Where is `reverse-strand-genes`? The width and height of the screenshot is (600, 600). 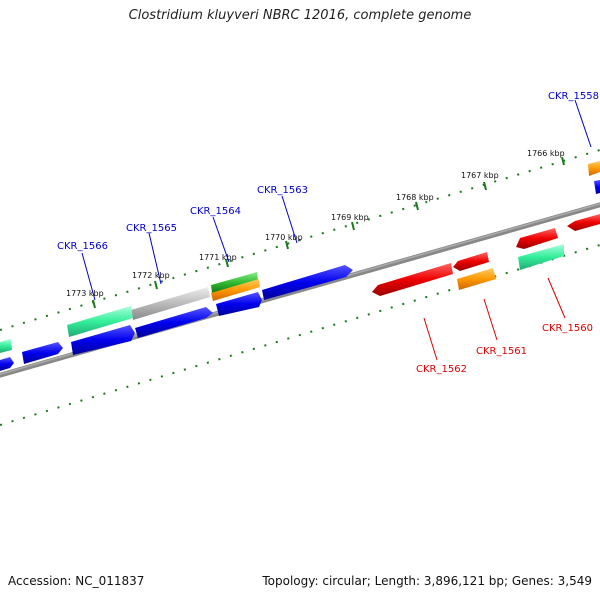 reverse-strand-genes is located at coordinates (486, 255).